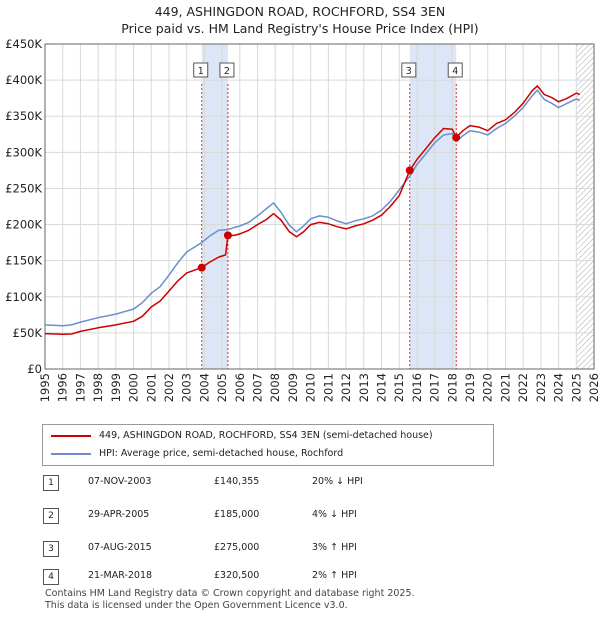  I want to click on x-tick-label: 2026, so click(593, 387).